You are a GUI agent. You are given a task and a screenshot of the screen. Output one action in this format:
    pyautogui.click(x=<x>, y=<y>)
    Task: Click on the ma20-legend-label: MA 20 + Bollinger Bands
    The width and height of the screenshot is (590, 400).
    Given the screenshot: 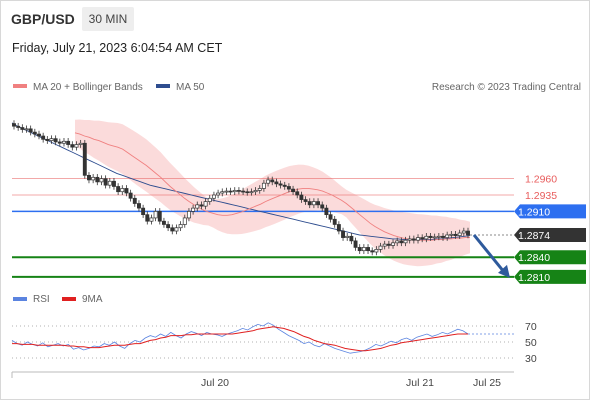 What is the action you would take?
    pyautogui.click(x=88, y=87)
    